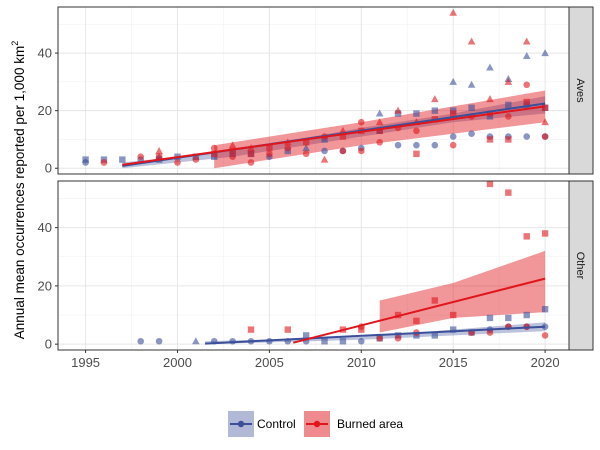  What do you see at coordinates (177, 362) in the screenshot?
I see `x-tick-label: 2000` at bounding box center [177, 362].